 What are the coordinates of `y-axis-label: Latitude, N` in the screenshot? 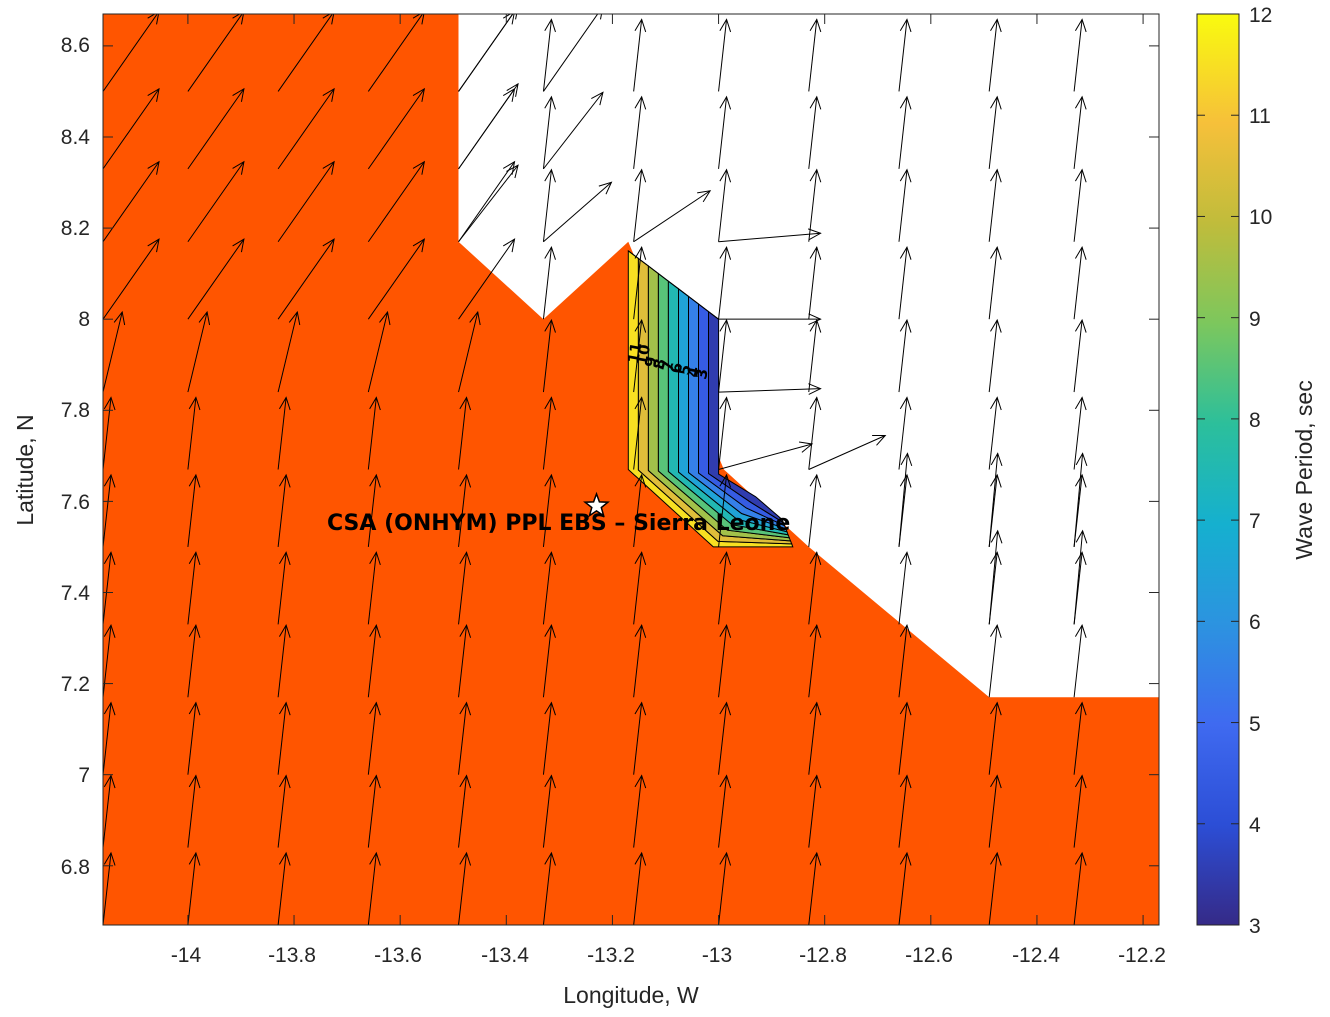 It's located at (25, 469).